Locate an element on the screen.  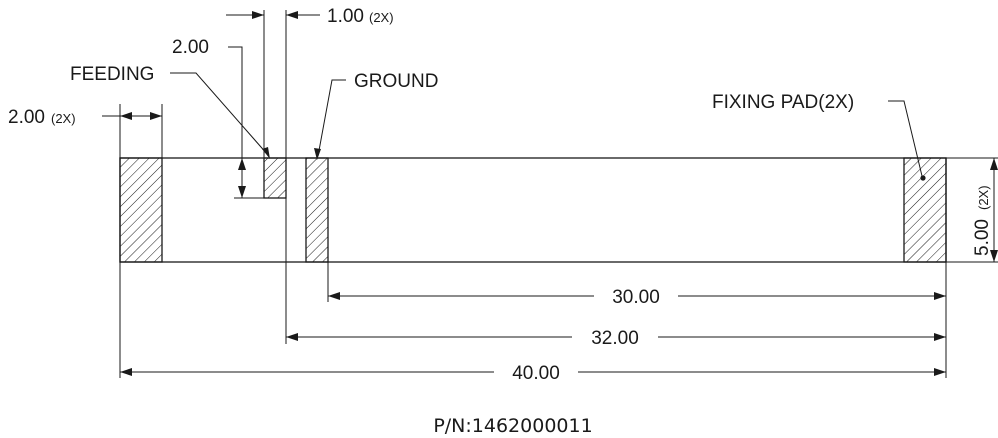
fixing-pad-callout: FIXING PAD(2X) is located at coordinates (819, 136).